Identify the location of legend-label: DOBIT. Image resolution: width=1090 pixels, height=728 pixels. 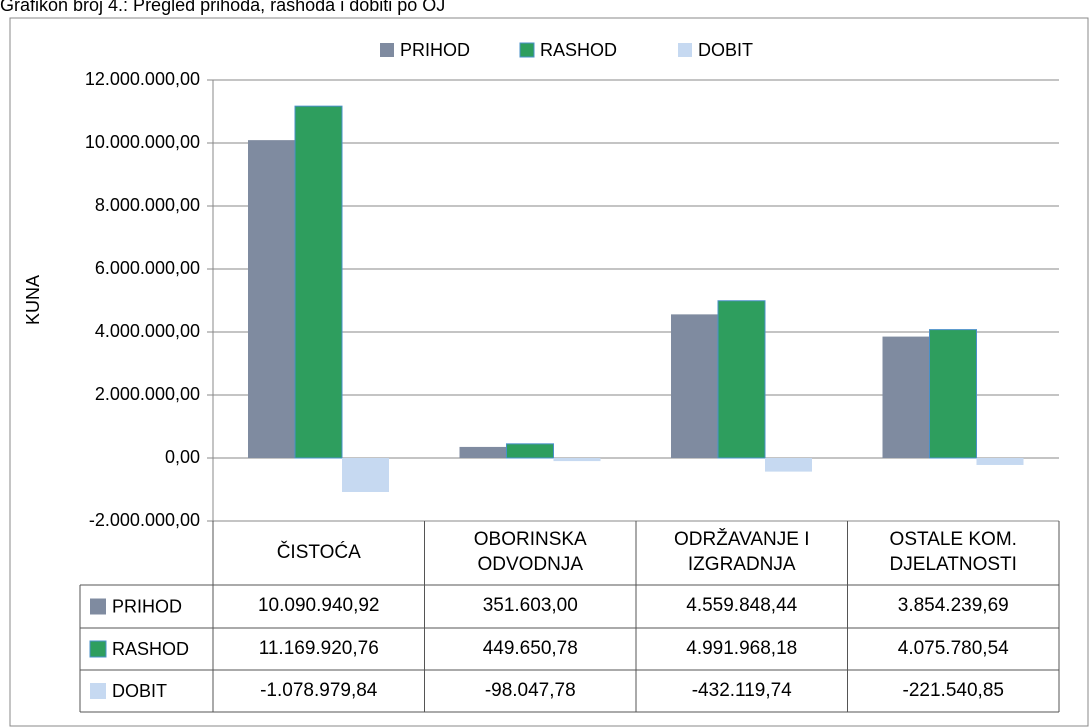
(725, 50).